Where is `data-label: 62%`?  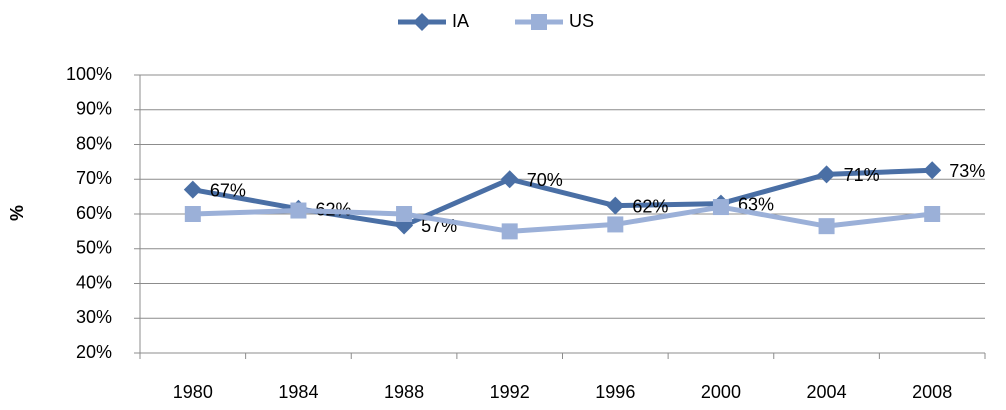 data-label: 62% is located at coordinates (650, 206).